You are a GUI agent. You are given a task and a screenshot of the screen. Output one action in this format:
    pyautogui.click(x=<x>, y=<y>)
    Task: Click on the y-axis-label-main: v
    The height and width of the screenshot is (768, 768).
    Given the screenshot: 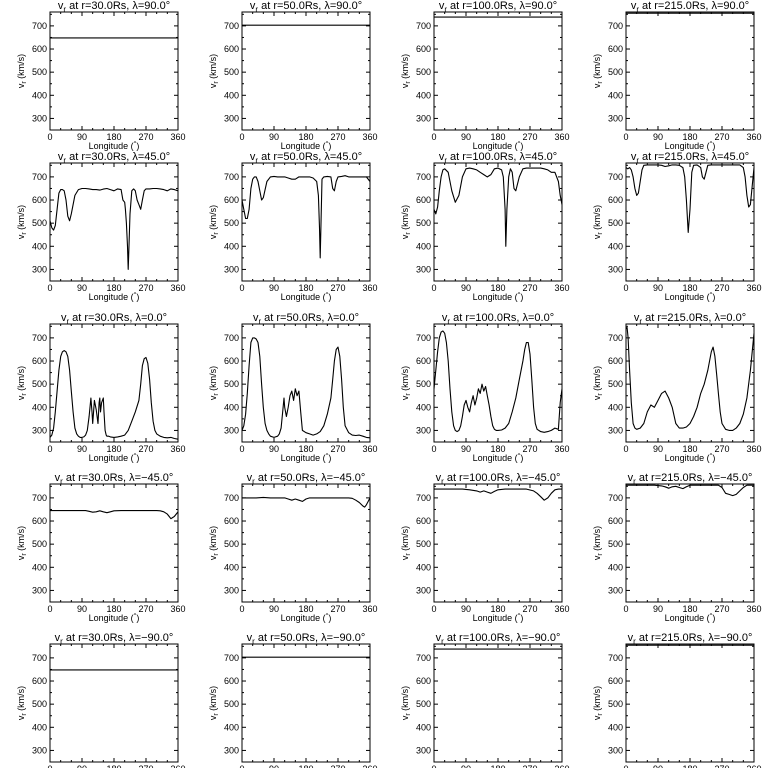 What is the action you would take?
    pyautogui.click(x=405, y=397)
    